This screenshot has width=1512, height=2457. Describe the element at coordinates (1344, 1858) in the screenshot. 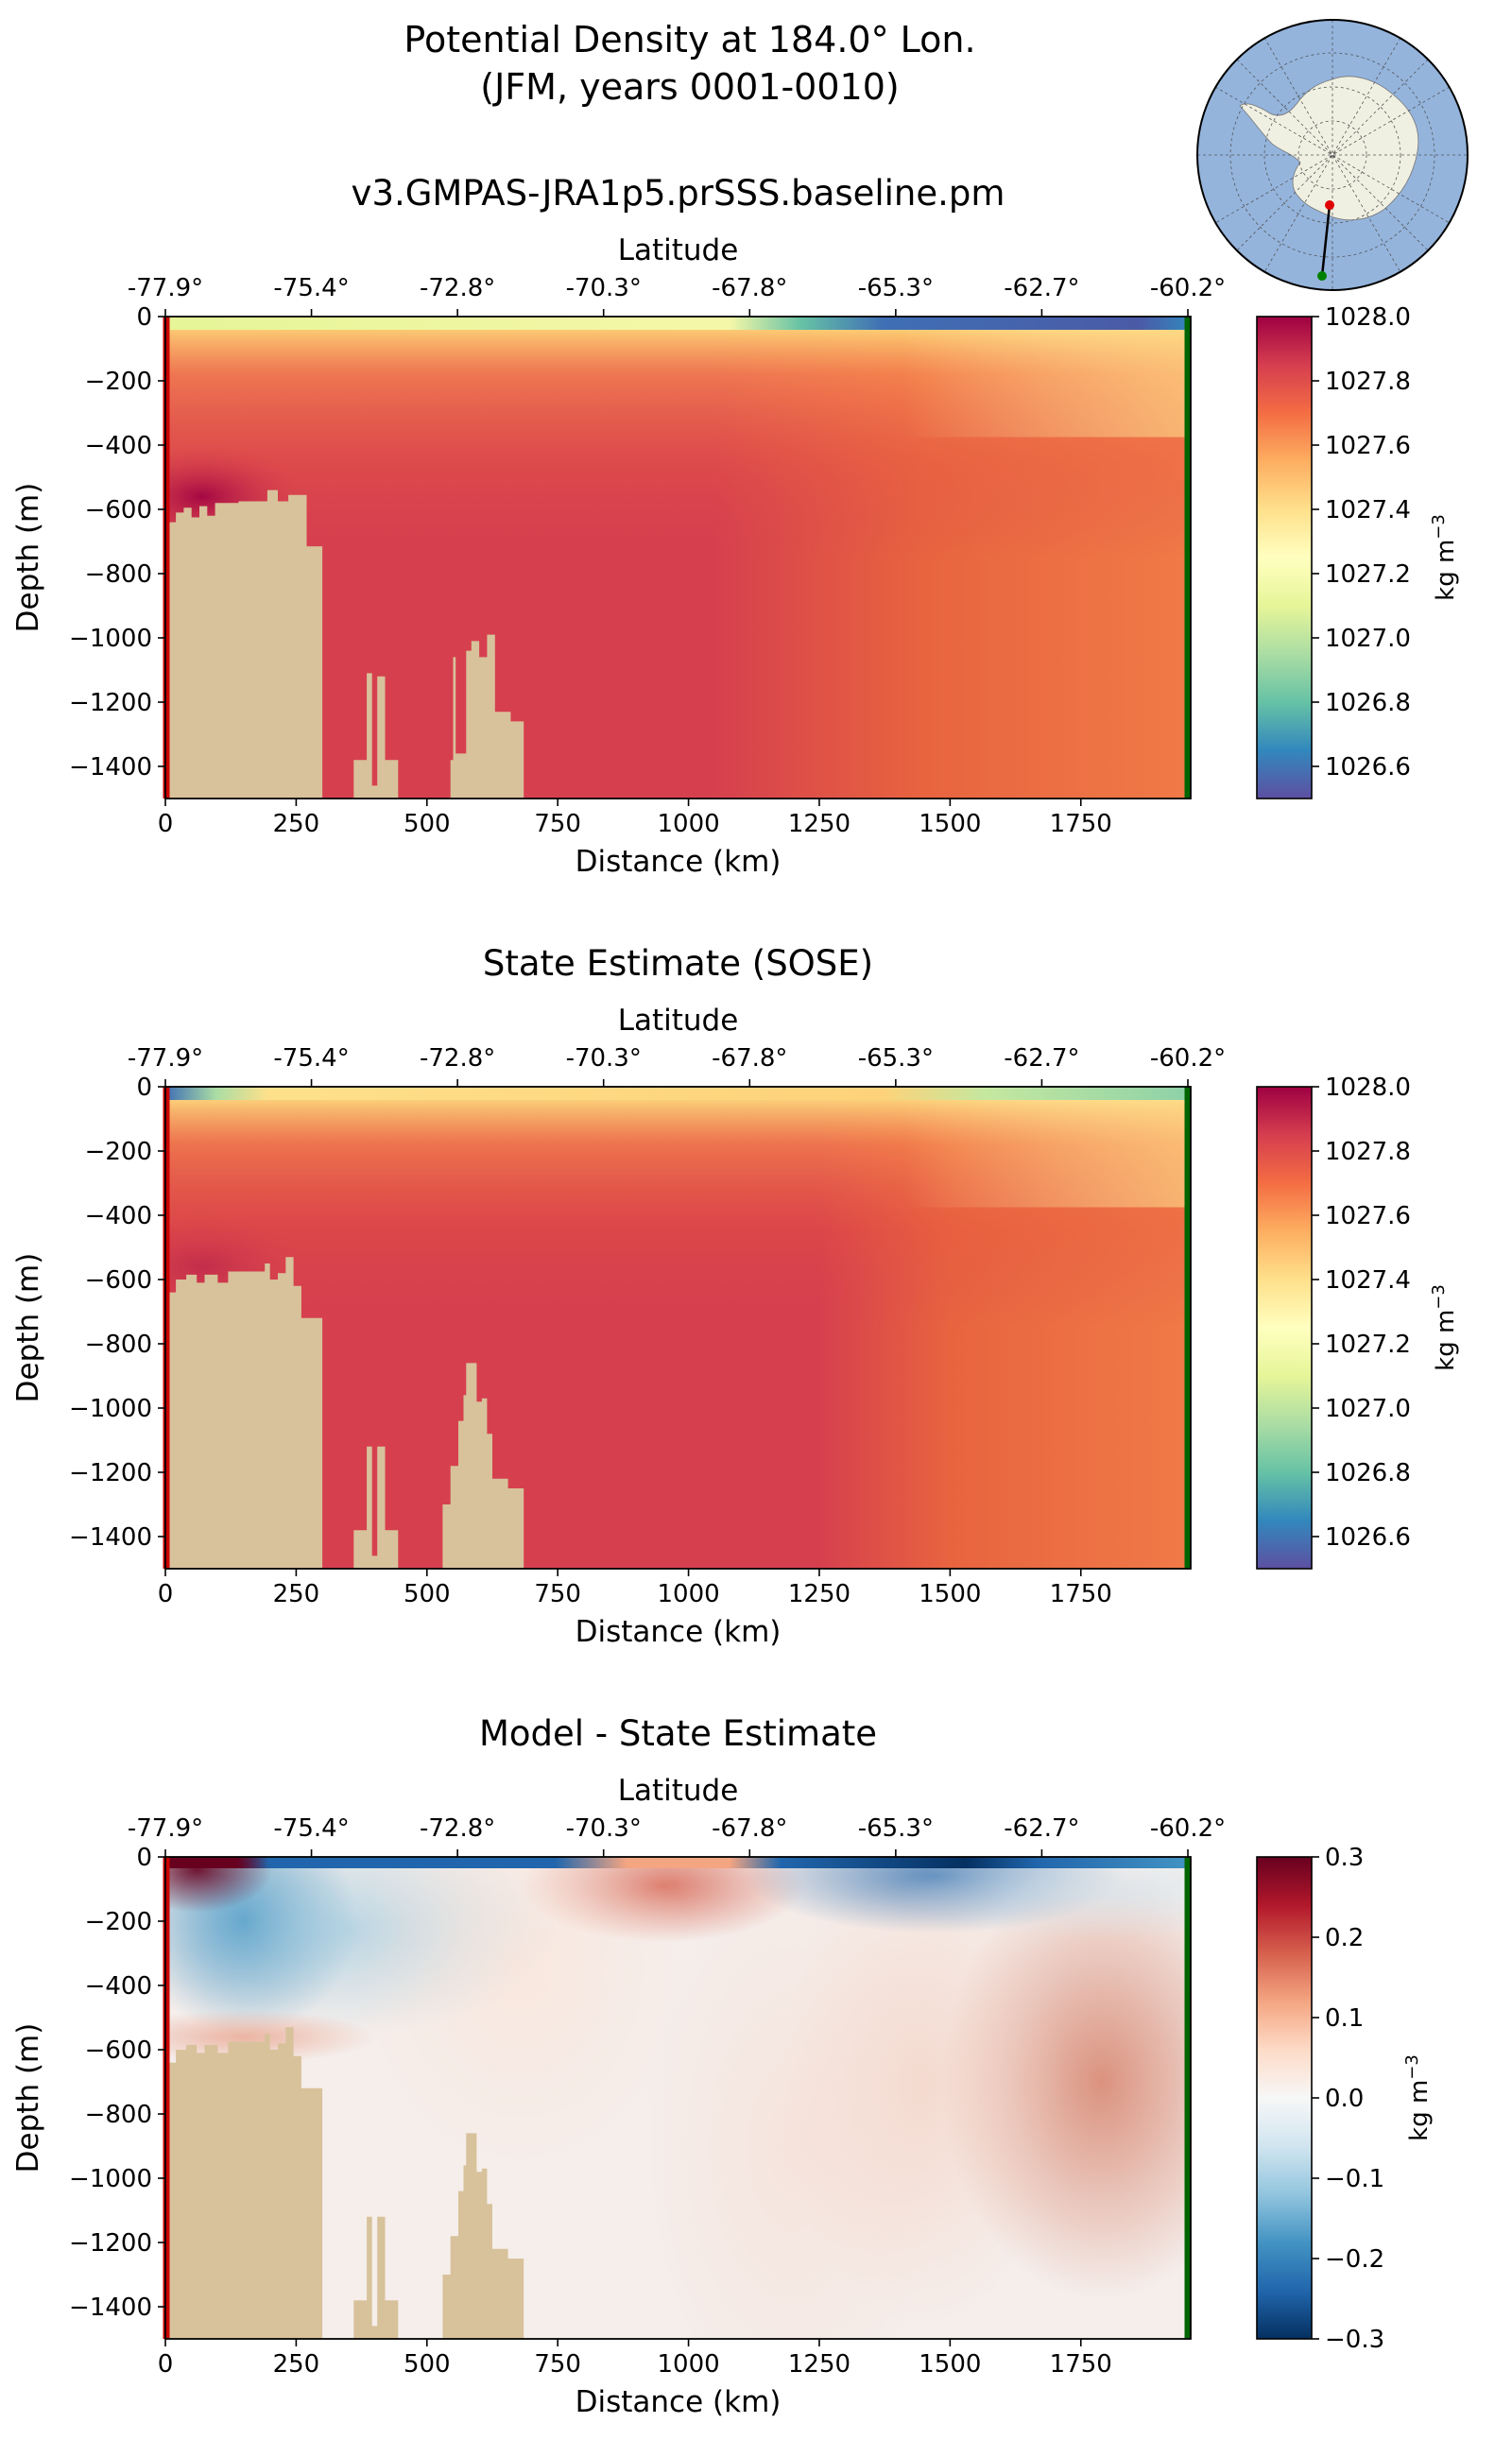

I see `colorbar-tick-label: 0.3` at that location.